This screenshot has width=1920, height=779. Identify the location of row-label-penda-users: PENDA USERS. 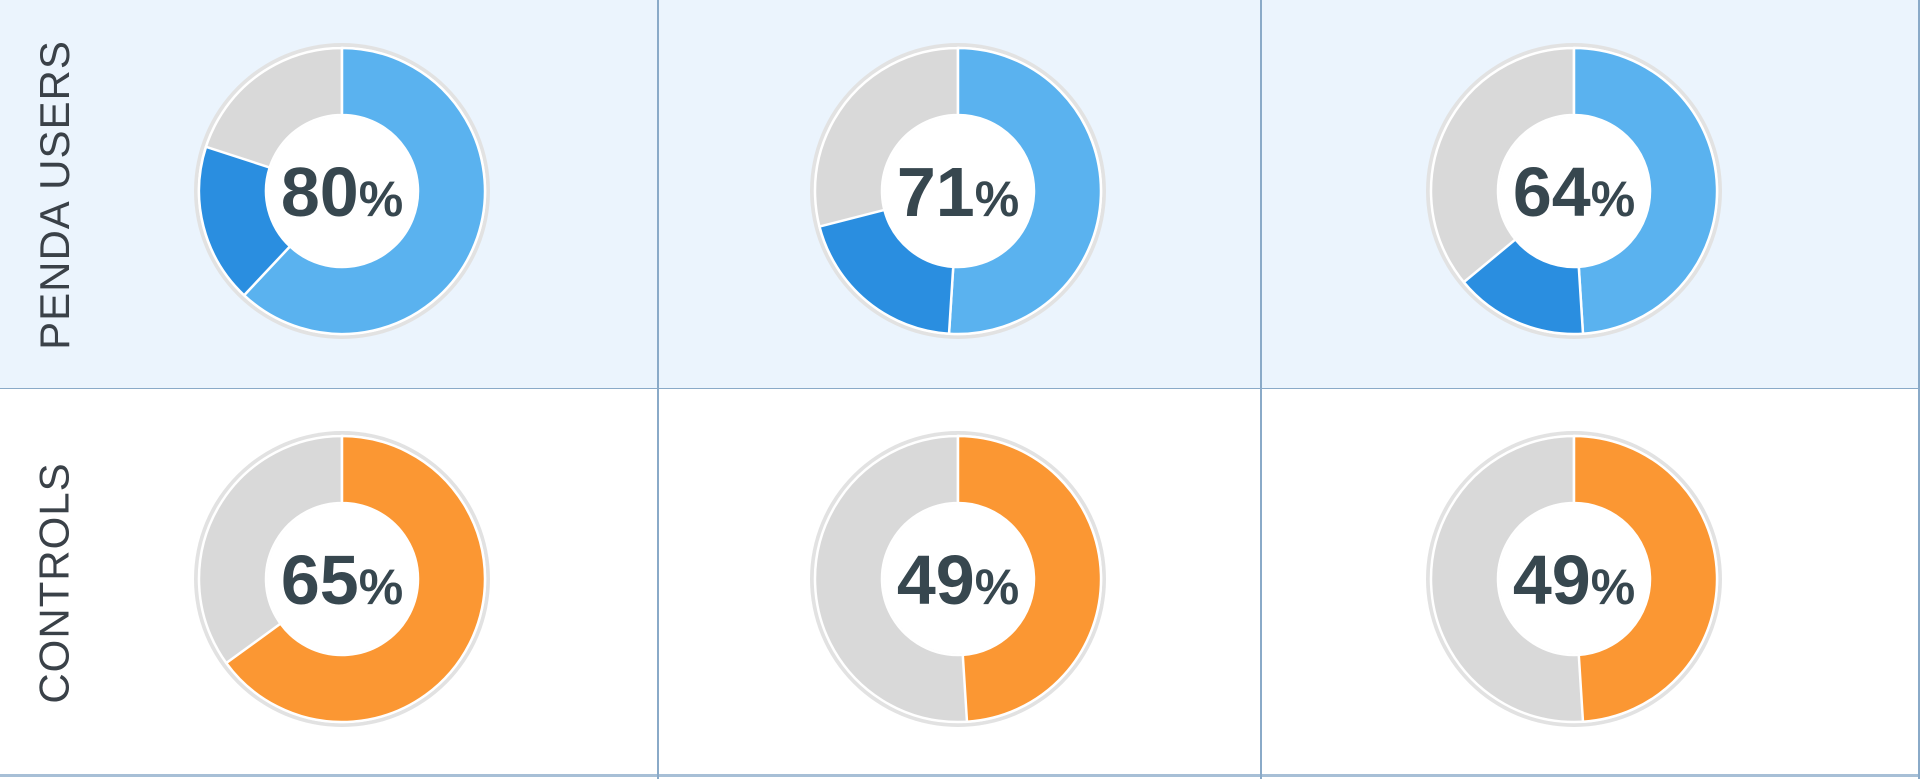
(55, 194).